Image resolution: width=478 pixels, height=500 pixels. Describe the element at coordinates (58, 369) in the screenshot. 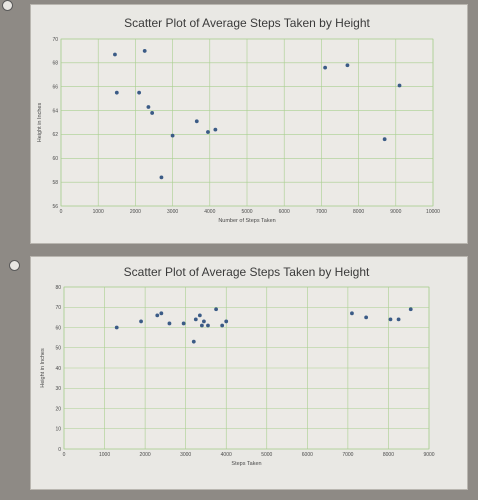

I see `y-tick-label: 40` at that location.